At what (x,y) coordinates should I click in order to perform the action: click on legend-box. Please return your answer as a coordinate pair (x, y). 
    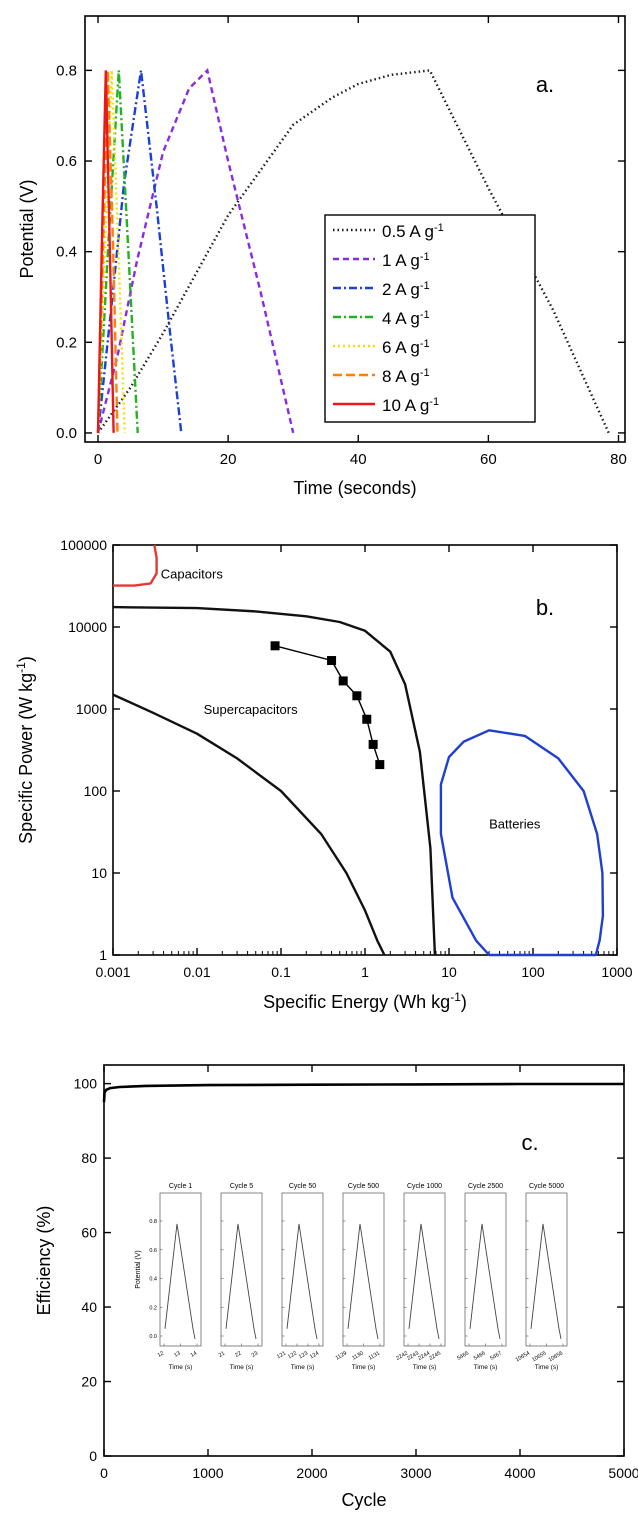
    Looking at the image, I should click on (430, 318).